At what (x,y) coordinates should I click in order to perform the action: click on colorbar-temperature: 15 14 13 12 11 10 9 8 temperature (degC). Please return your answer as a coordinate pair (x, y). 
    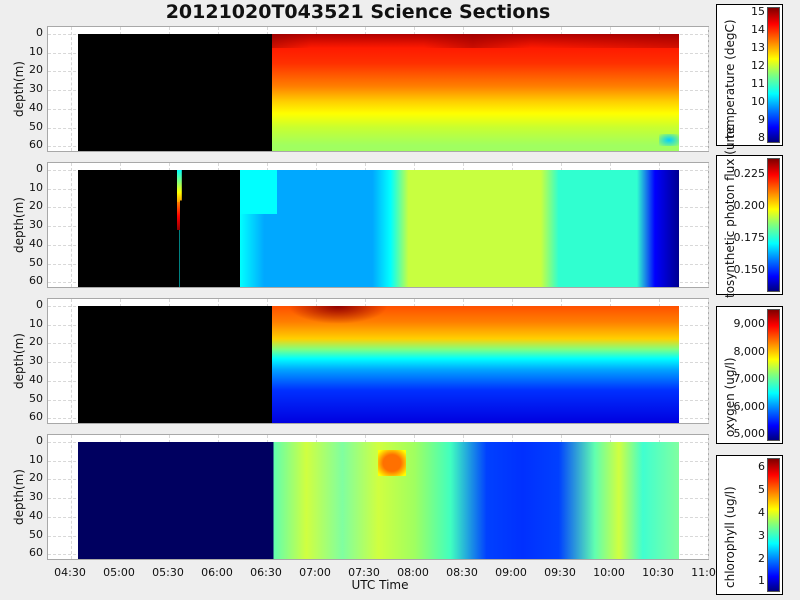
    Looking at the image, I should click on (749, 75).